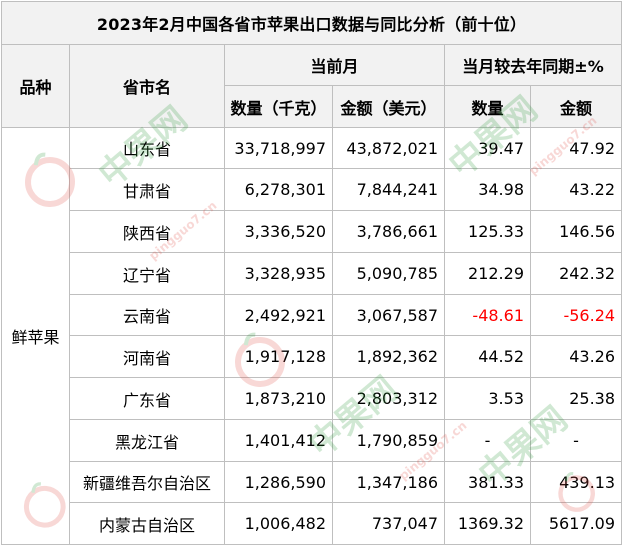 This screenshot has width=623, height=551. I want to click on province-cell: 新疆维吾尔自治区, so click(147, 482).